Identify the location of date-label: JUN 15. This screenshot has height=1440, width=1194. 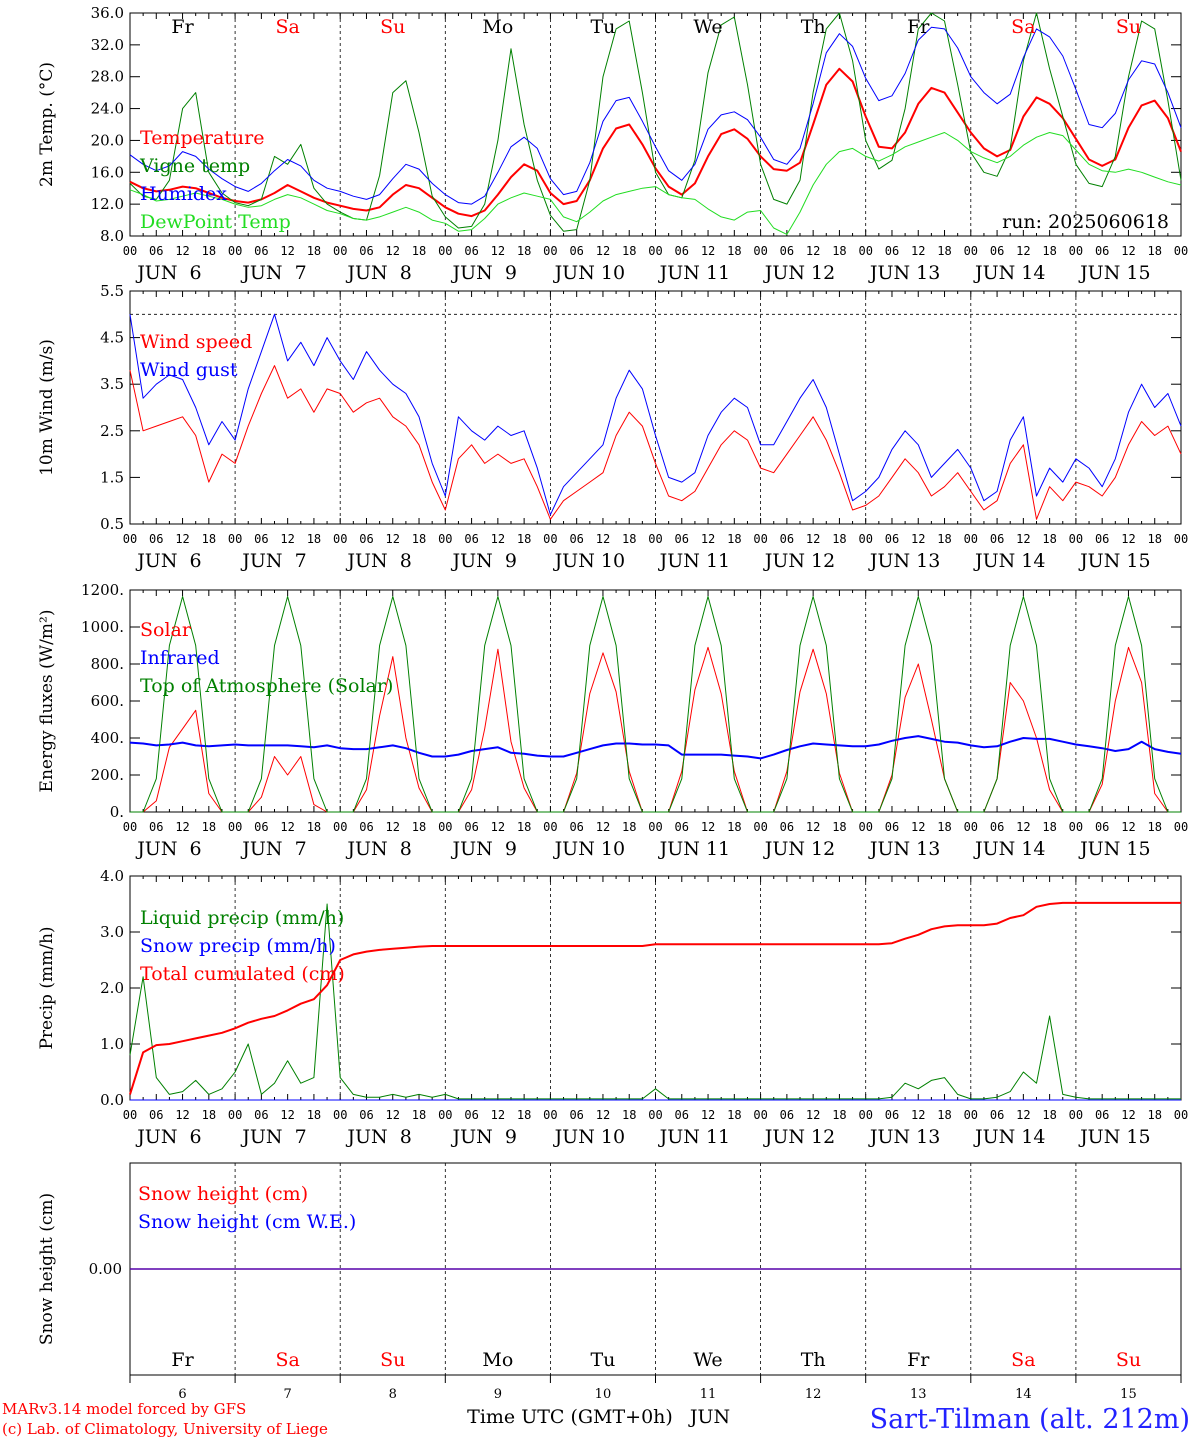
(1114, 1137).